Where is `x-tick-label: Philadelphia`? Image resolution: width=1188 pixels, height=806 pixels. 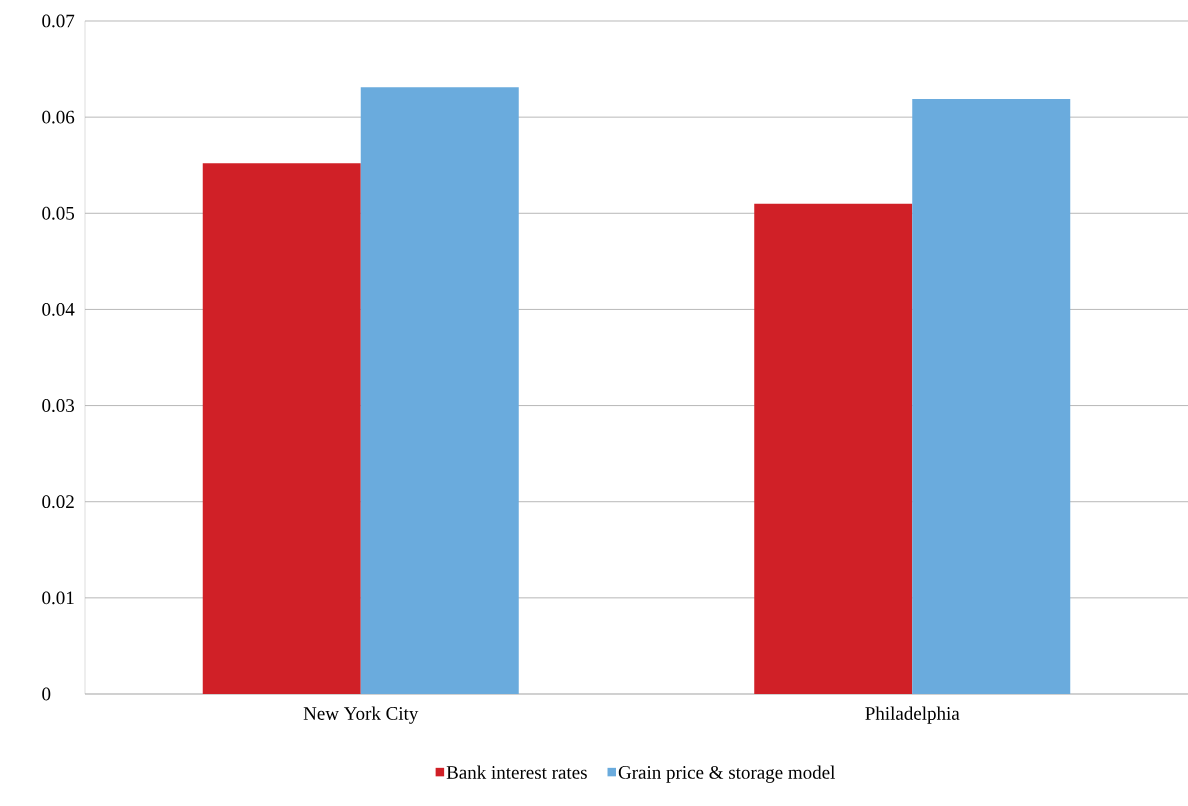
x-tick-label: Philadelphia is located at coordinates (912, 715).